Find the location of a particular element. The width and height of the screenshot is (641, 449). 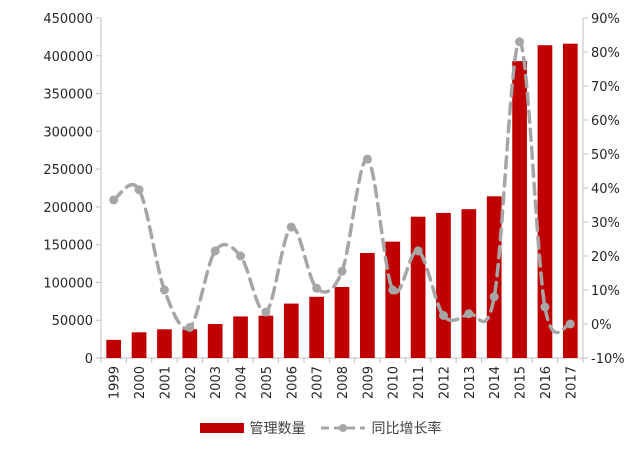

left-tick-label: 150000 is located at coordinates (68, 246).